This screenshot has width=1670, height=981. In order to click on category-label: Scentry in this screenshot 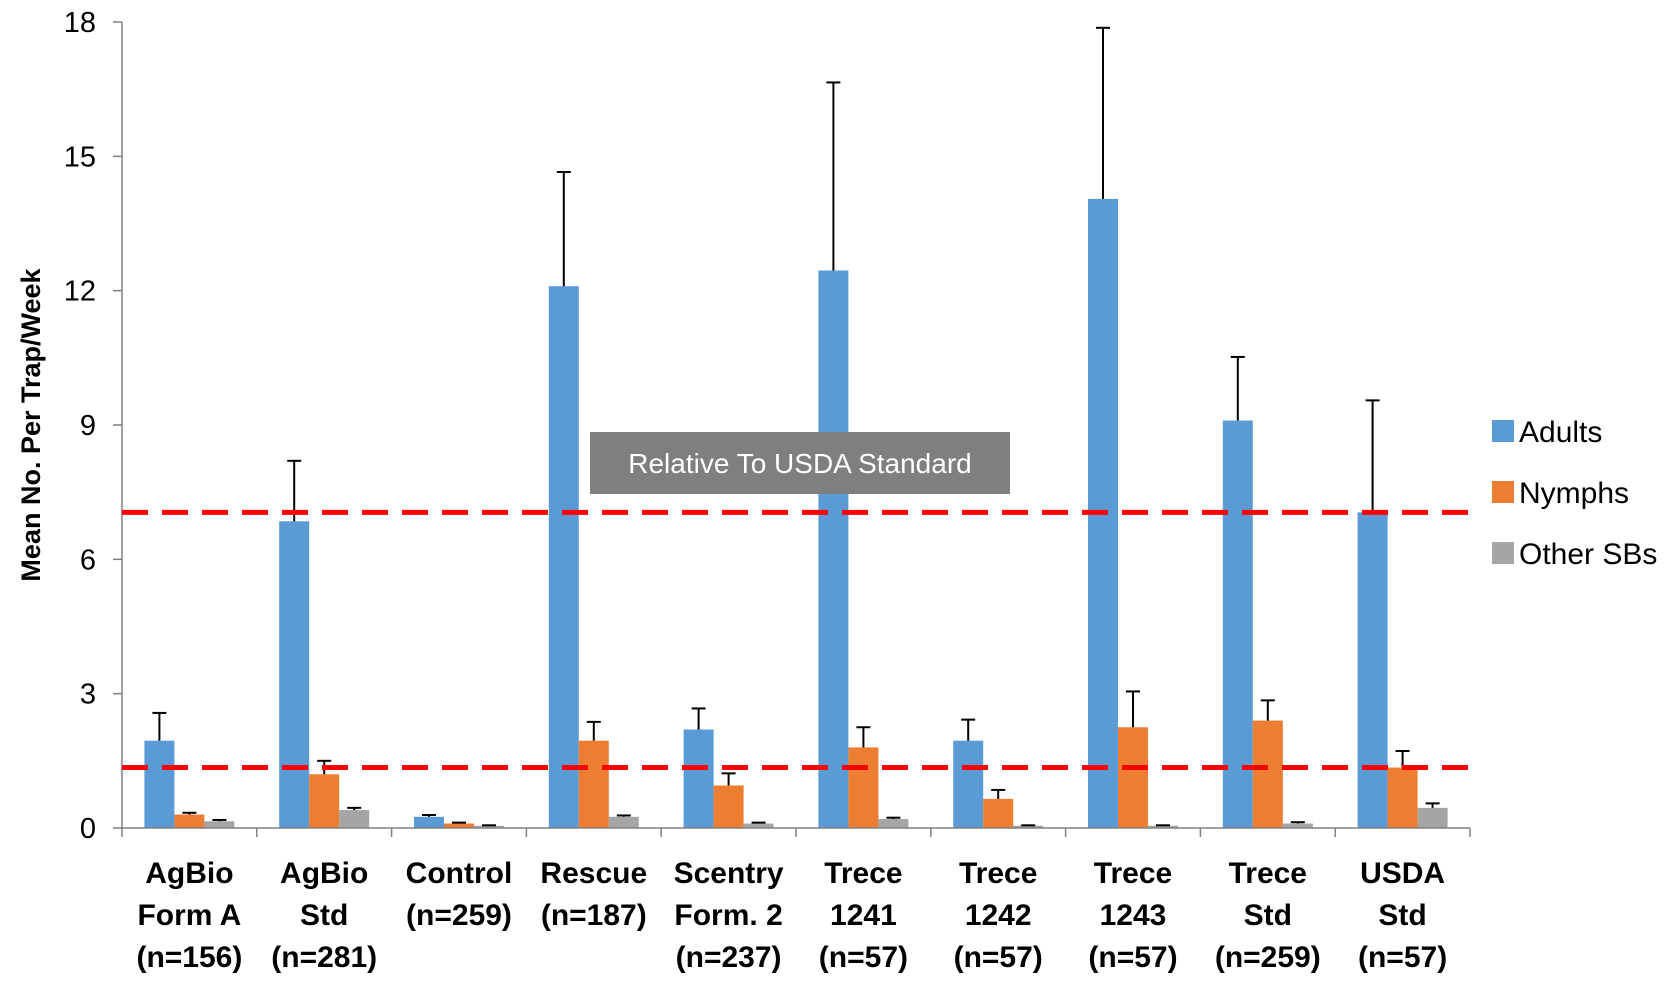, I will do `click(729, 873)`.